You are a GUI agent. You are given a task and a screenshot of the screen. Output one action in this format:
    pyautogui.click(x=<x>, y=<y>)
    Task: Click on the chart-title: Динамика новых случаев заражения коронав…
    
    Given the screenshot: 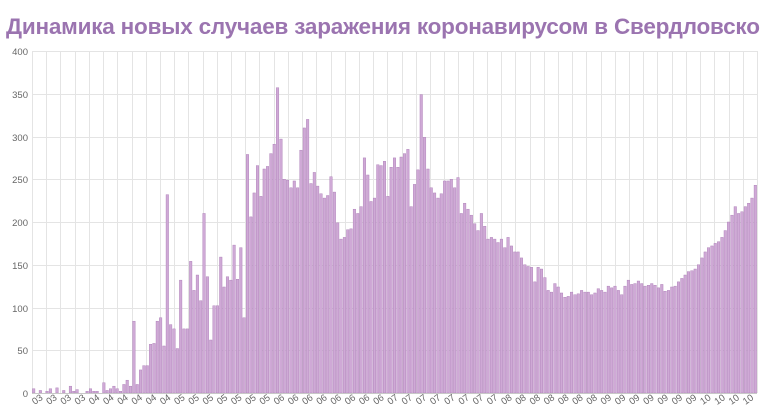 What is the action you would take?
    pyautogui.click(x=383, y=26)
    